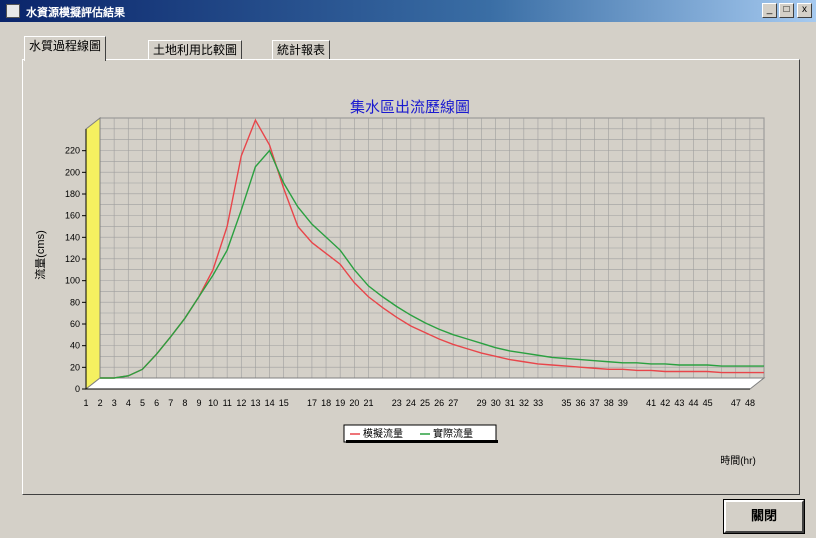  What do you see at coordinates (369, 403) in the screenshot?
I see `x-tick-label: 21` at bounding box center [369, 403].